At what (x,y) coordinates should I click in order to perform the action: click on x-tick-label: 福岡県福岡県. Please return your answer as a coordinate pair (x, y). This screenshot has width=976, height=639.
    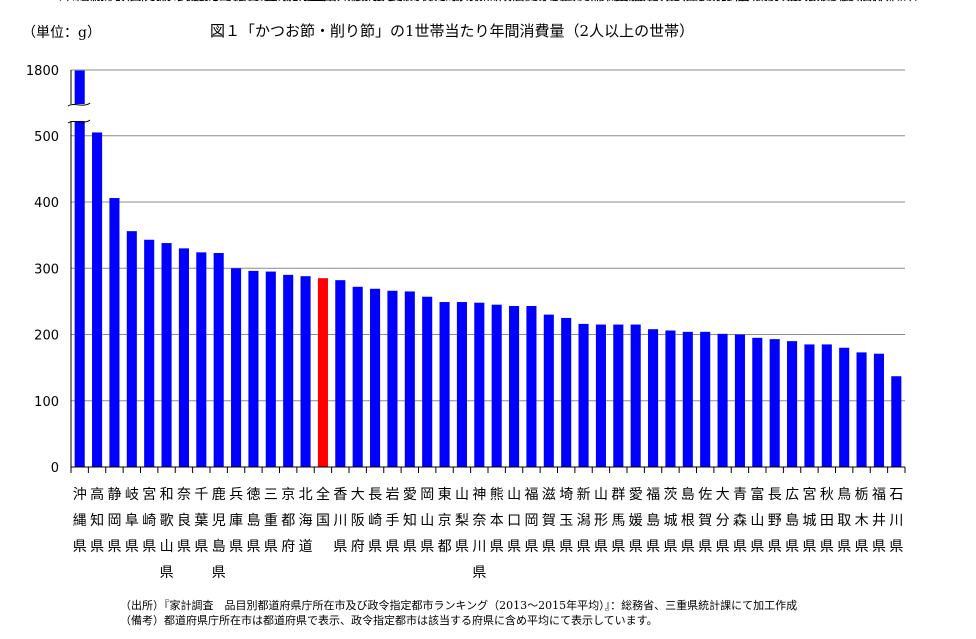
    Looking at the image, I should click on (531, 277).